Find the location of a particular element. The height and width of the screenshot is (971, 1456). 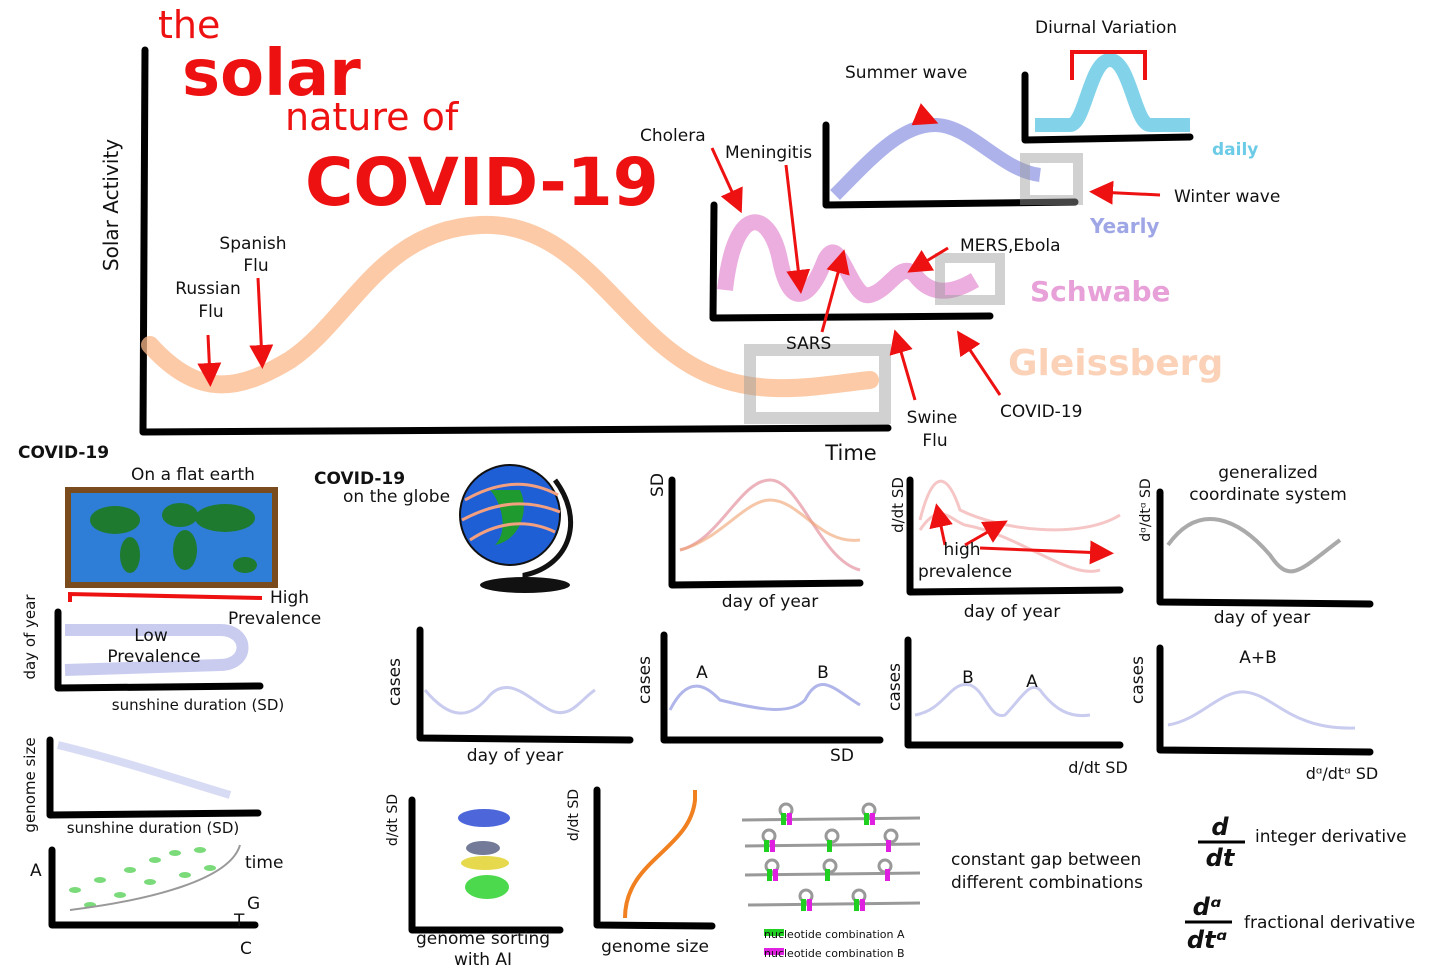

panel: cases A+B dᵅ/dtᵅ SD is located at coordinates (1253, 713).